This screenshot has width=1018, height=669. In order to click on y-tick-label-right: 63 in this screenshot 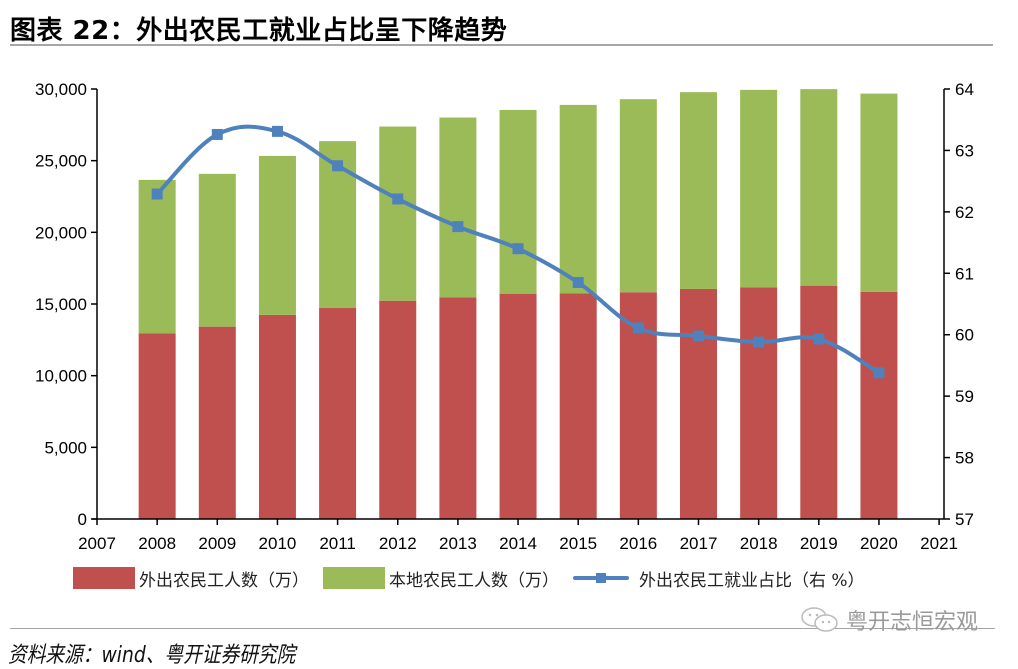, I will do `click(964, 150)`.